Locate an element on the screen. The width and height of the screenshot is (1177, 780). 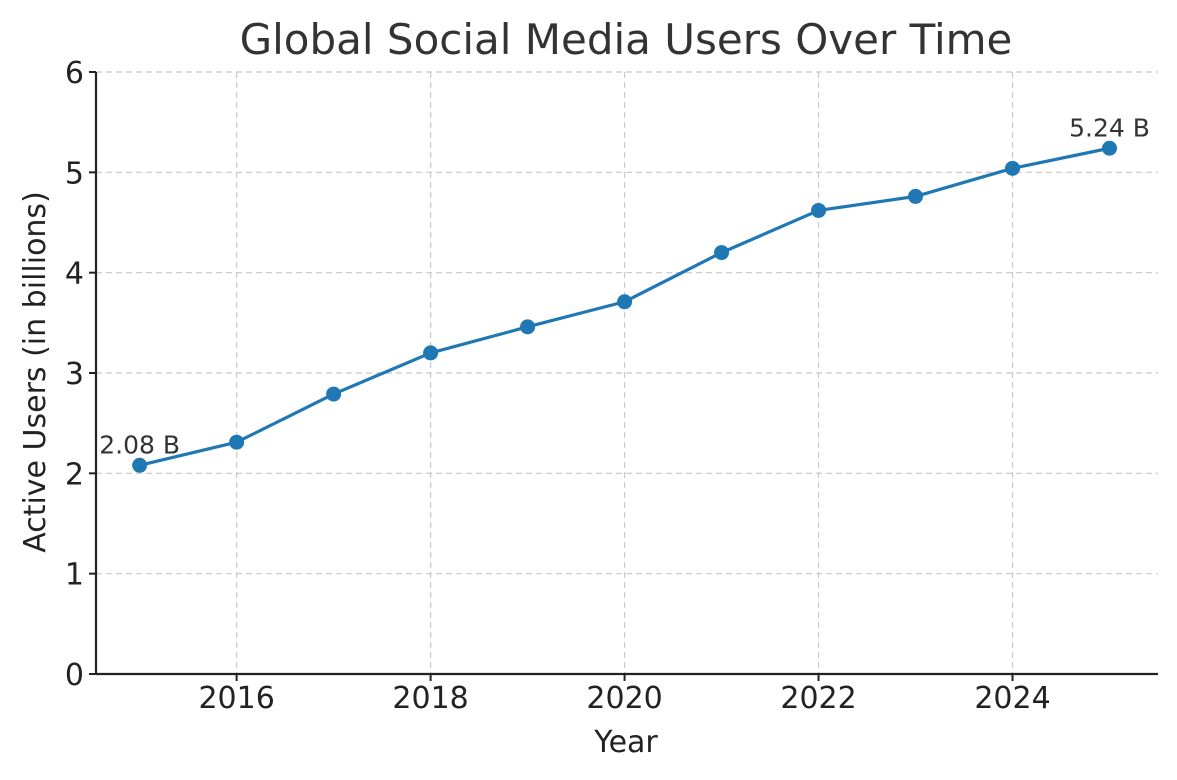
y-tick-label: 0 is located at coordinates (74, 675).